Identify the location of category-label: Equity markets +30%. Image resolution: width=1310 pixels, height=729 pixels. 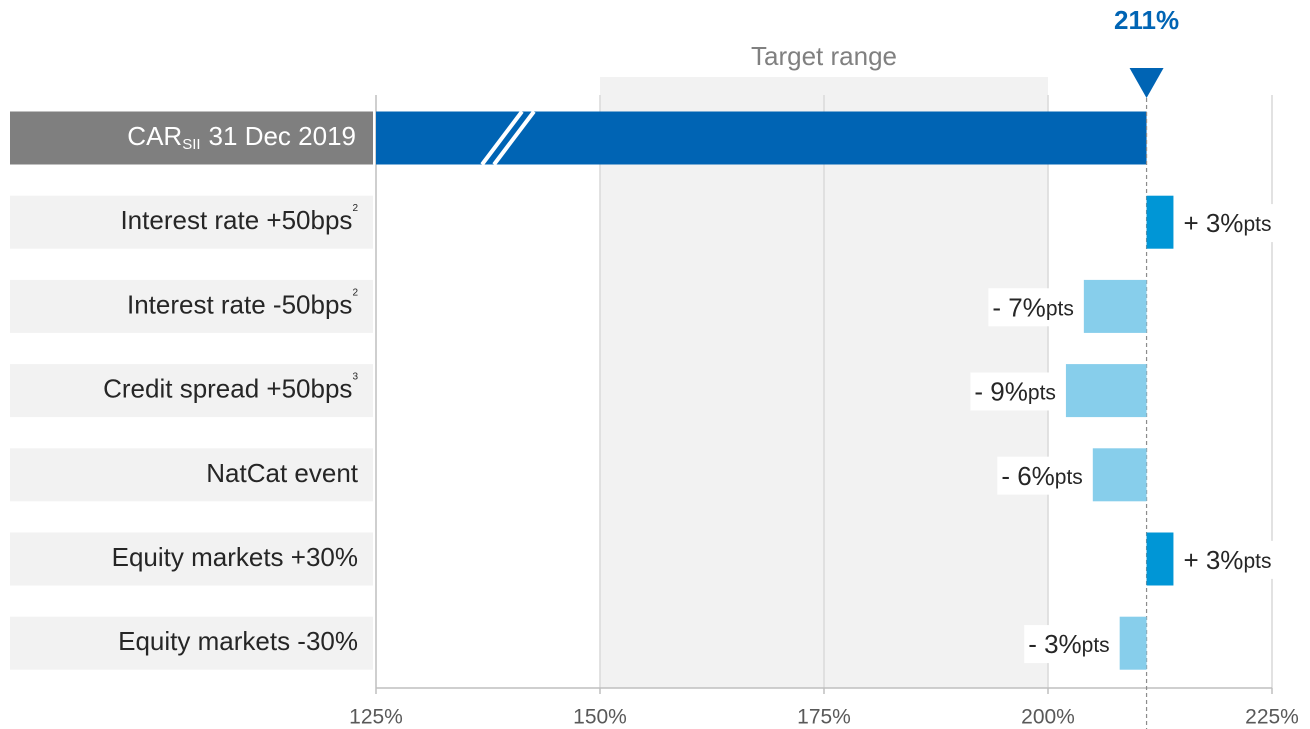
(235, 557).